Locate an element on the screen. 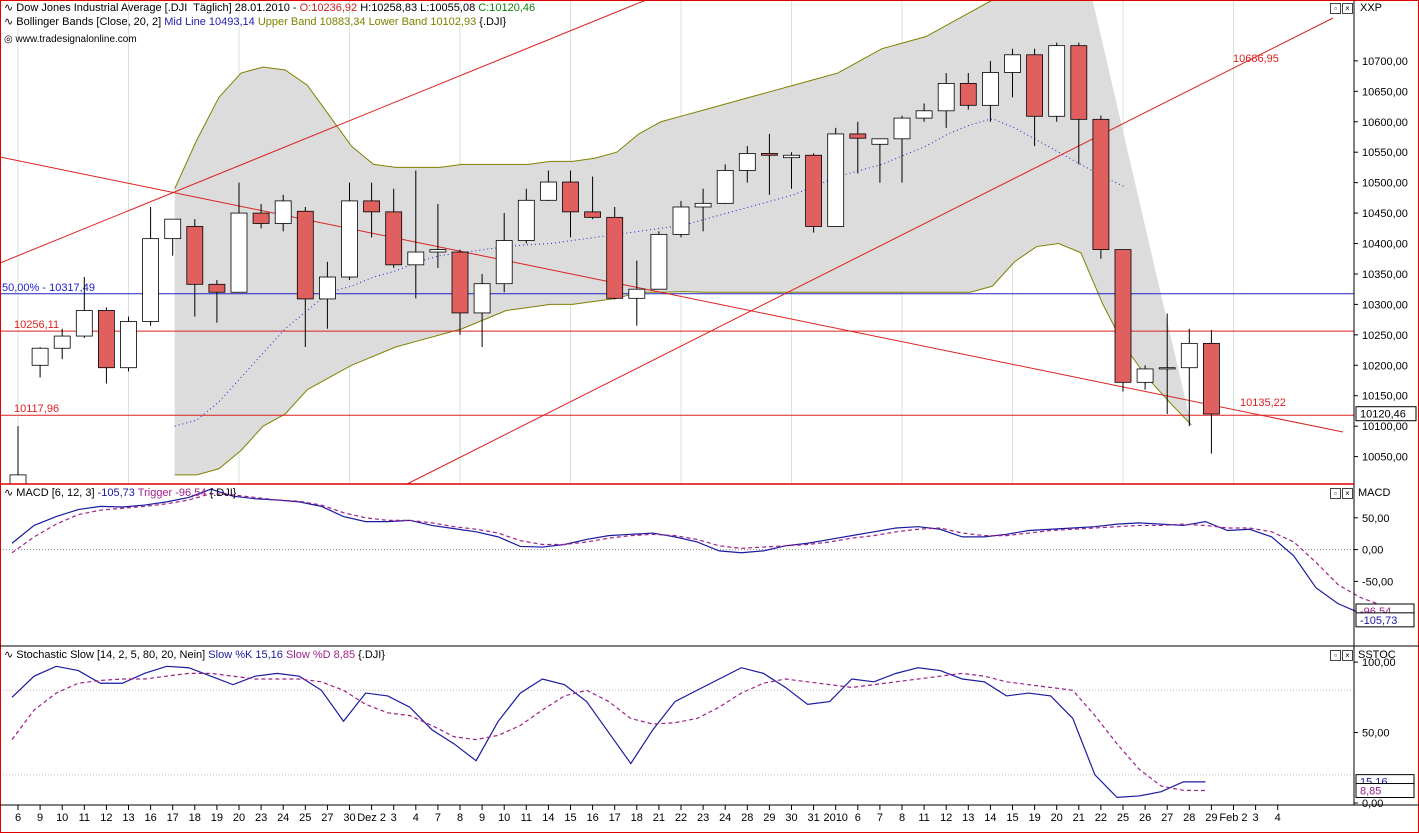  x-tick-label: 10 is located at coordinates (62, 818).